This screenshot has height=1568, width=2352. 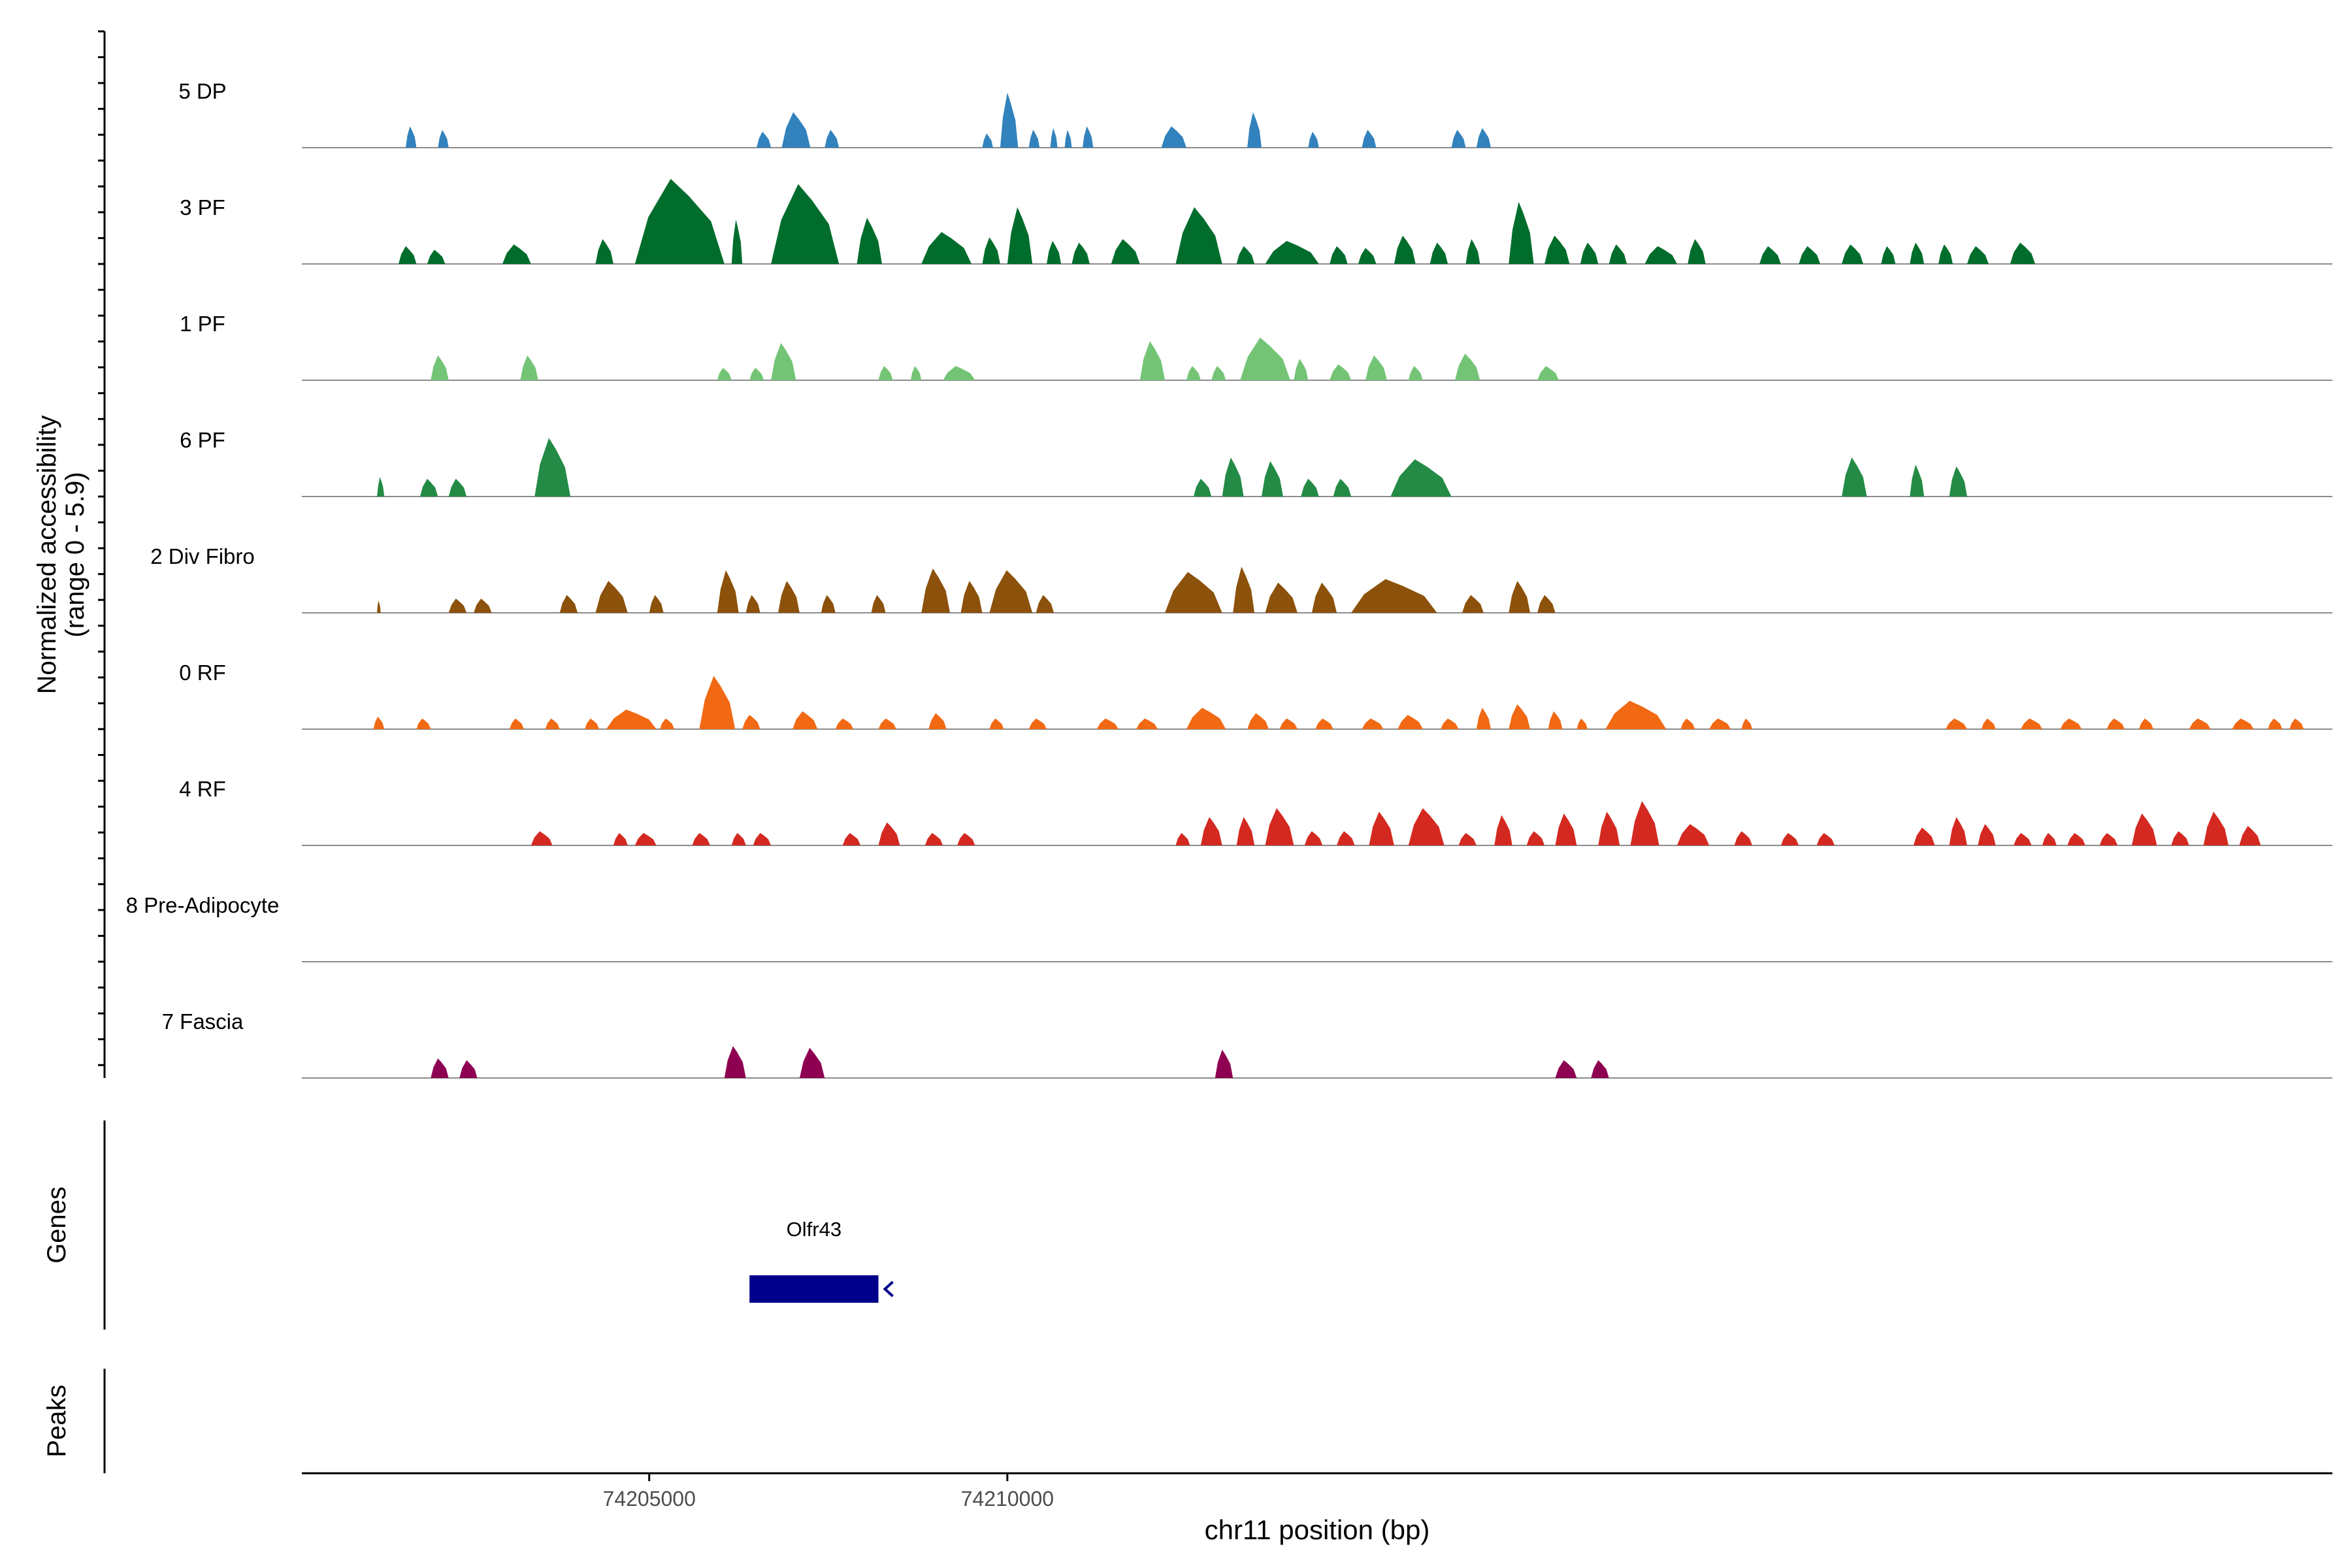 What do you see at coordinates (1247, 1044) in the screenshot?
I see `track-7-fascia: 7 Fascia` at bounding box center [1247, 1044].